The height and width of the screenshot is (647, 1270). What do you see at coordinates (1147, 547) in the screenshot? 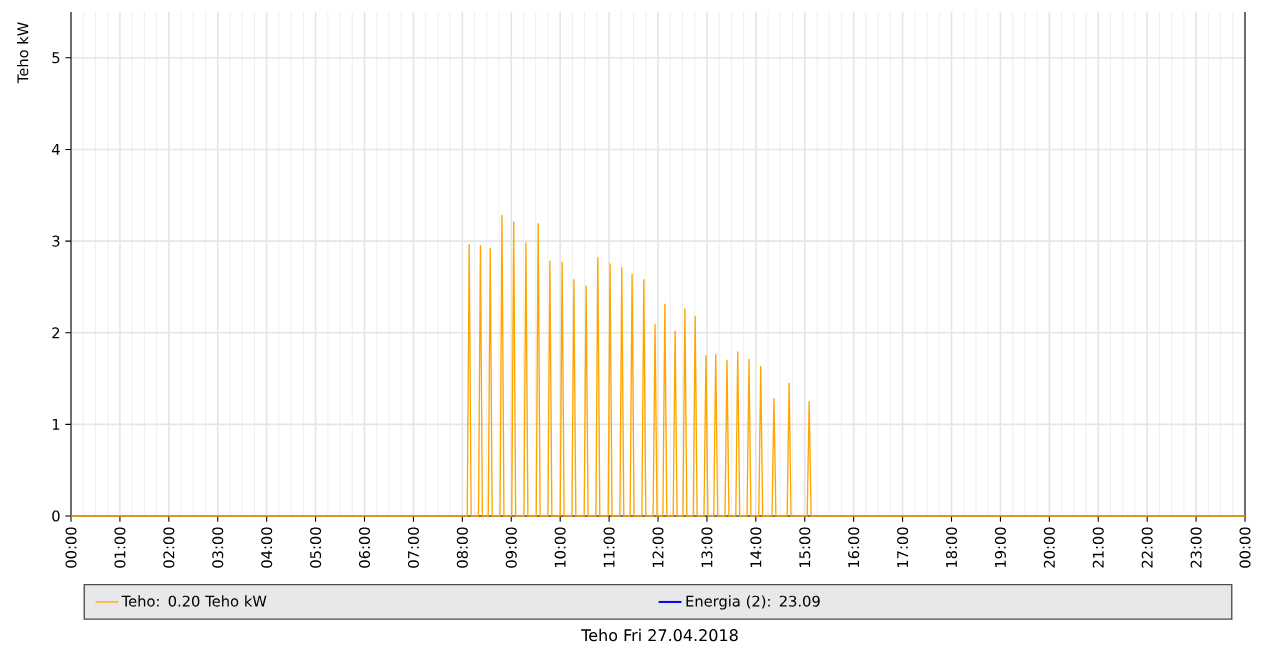
I see `x-tick-label: 22:00` at bounding box center [1147, 547].